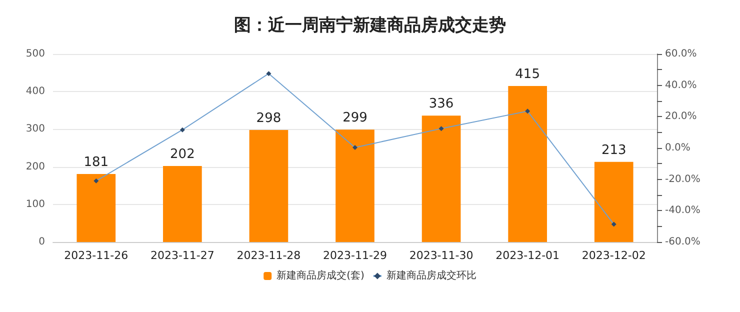 The height and width of the screenshot is (312, 740). I want to click on data-label: 299, so click(355, 118).